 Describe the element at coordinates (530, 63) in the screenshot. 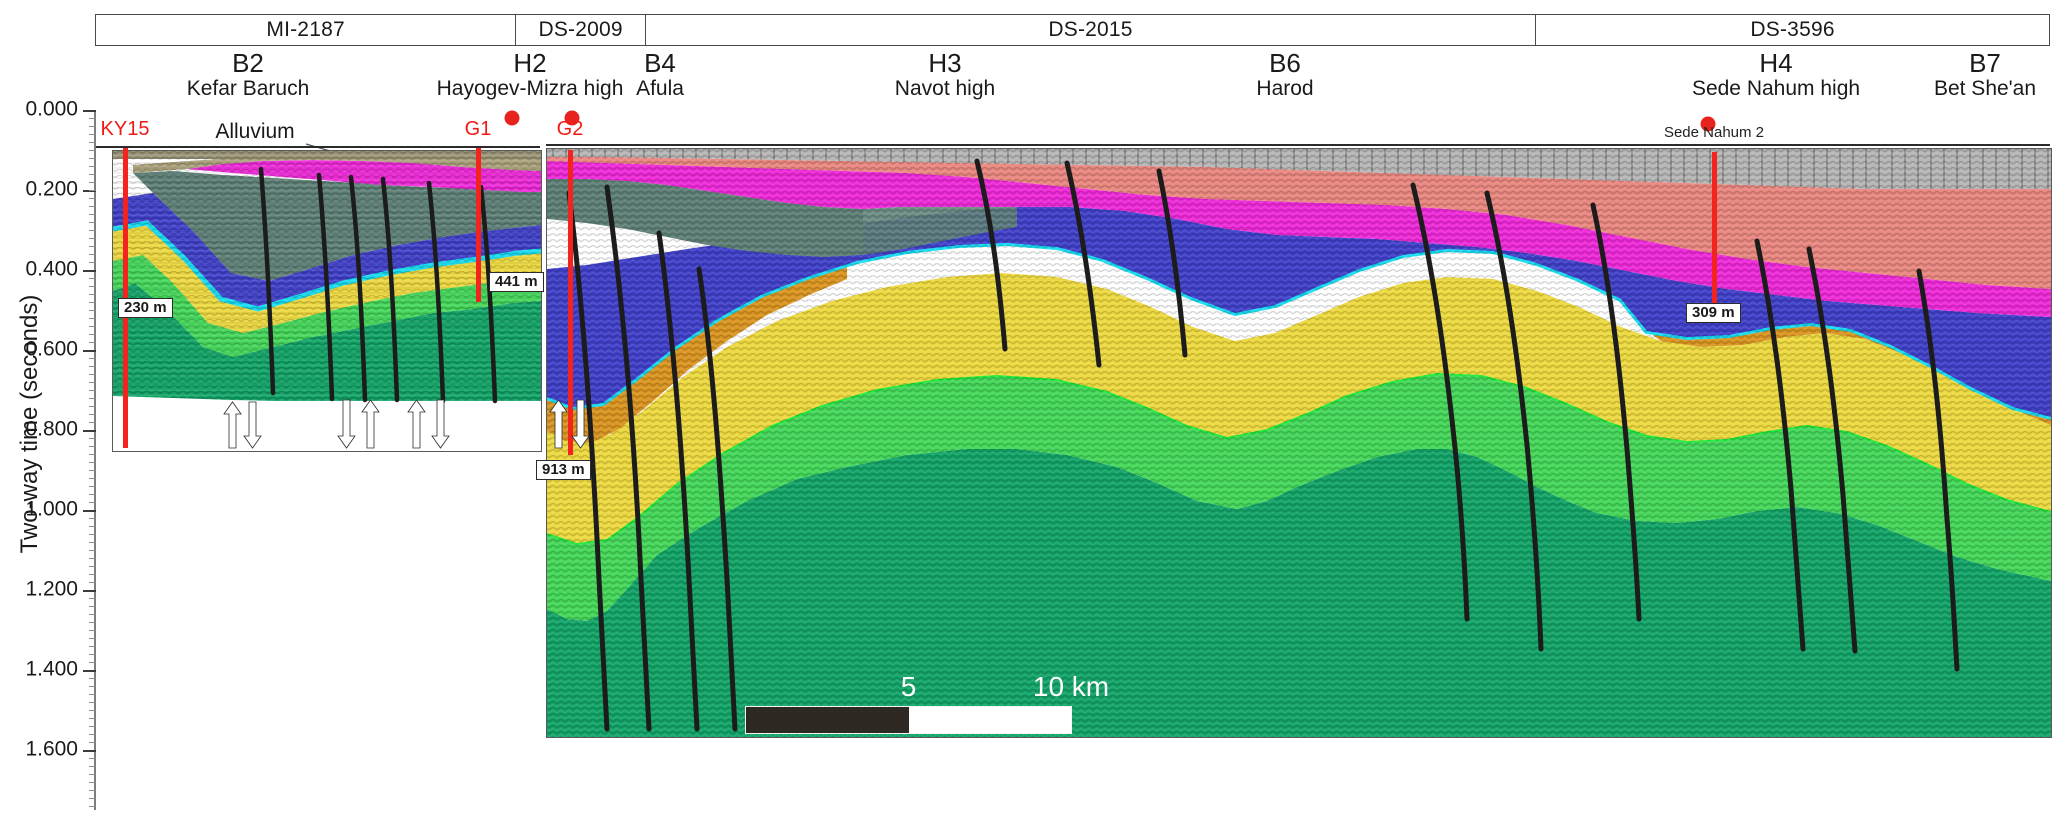

I see `structure-code: H2` at that location.